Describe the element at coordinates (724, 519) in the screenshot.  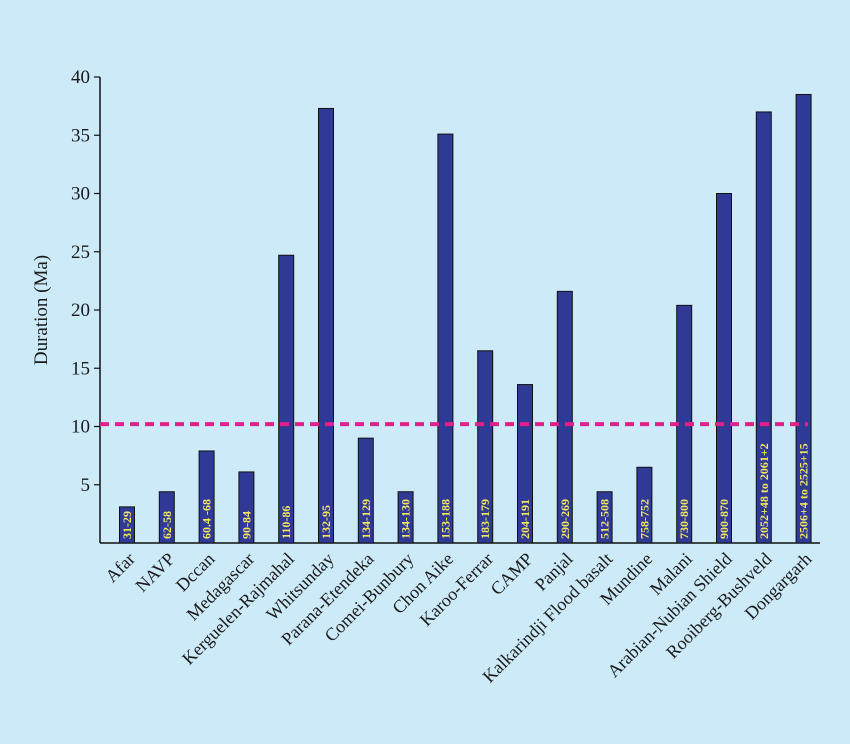
I see `bar-data-label: 900-870` at that location.